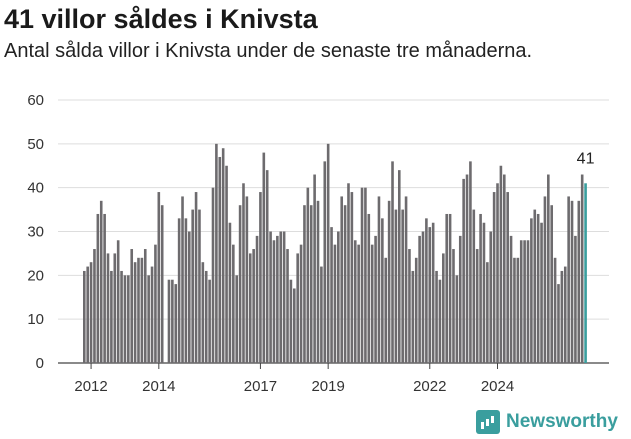  Describe the element at coordinates (35, 275) in the screenshot. I see `y-tick-label: 20` at that location.